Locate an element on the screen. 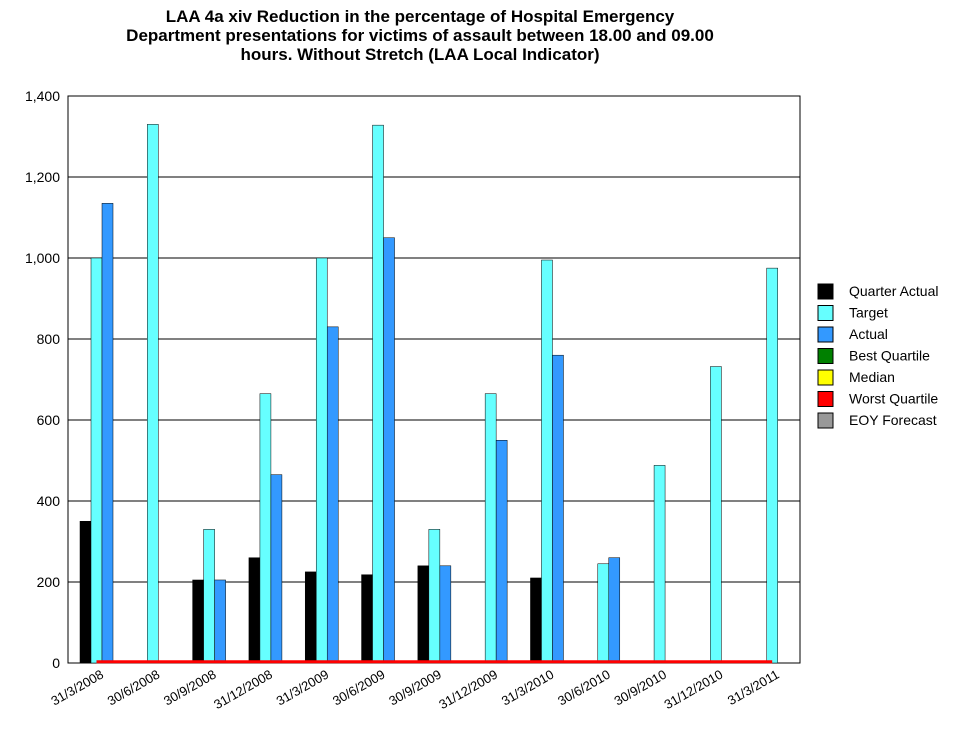  y-tick-label: 0 is located at coordinates (56, 663).